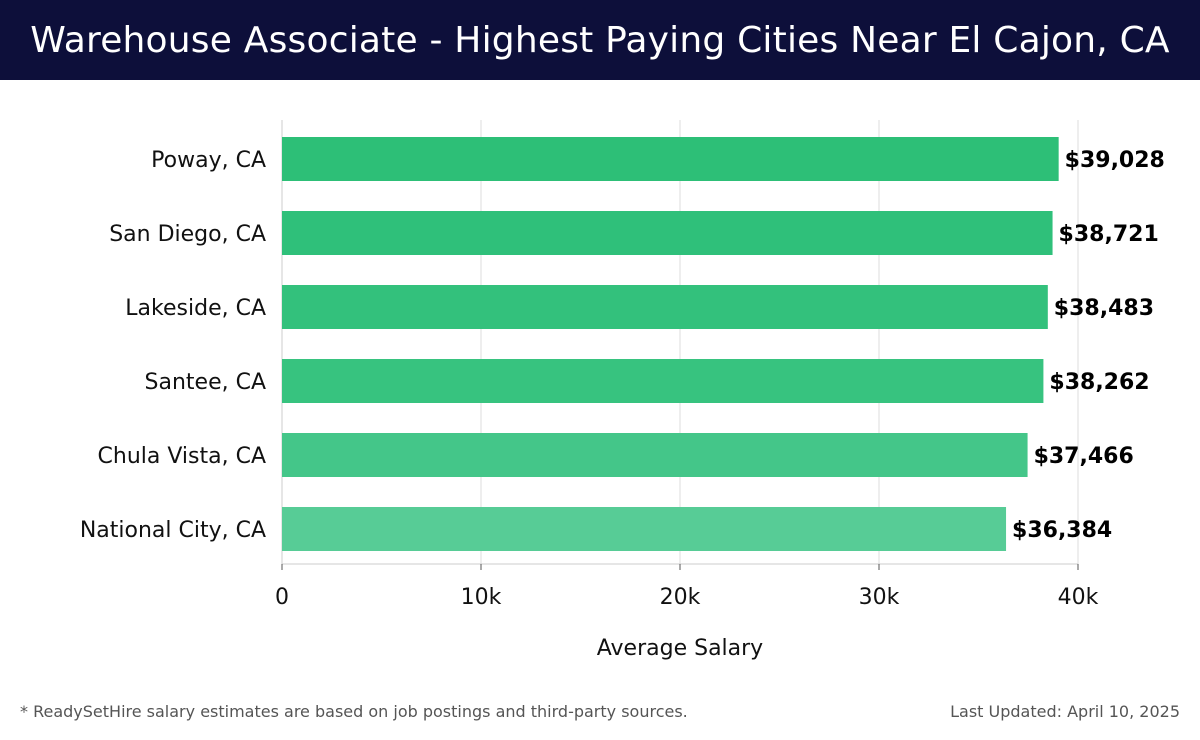  What do you see at coordinates (1099, 382) in the screenshot?
I see `value-label-3: $38,262` at bounding box center [1099, 382].